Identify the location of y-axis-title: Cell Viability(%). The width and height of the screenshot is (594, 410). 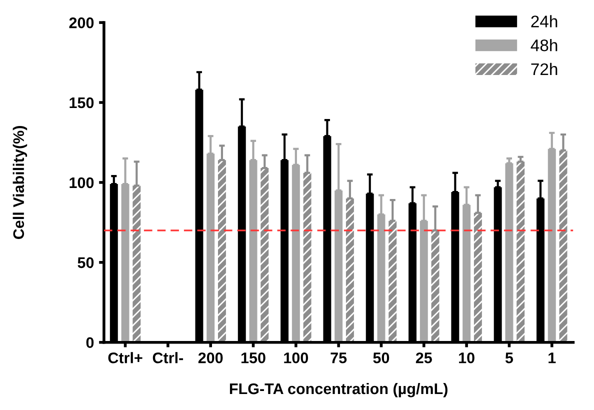
(20, 182).